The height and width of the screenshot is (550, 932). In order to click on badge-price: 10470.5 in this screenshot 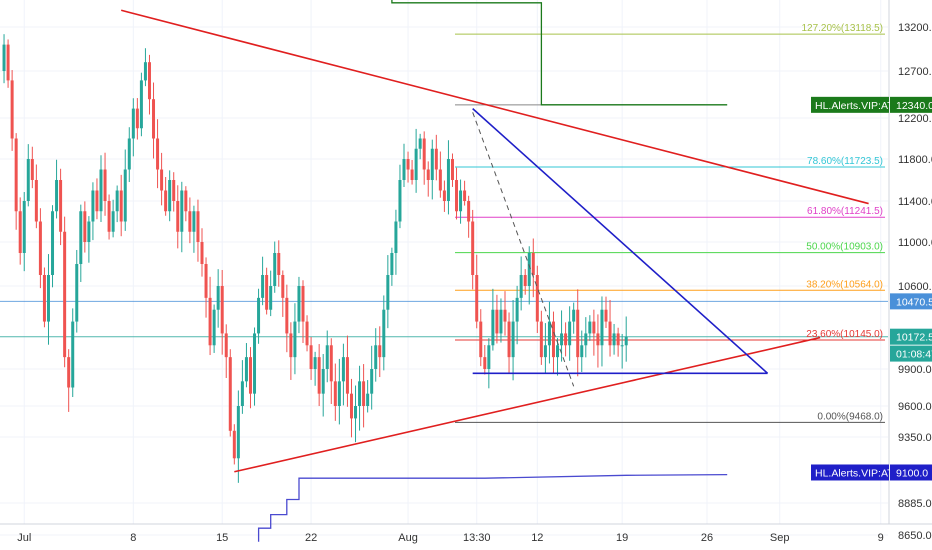, I will do `click(914, 302)`.